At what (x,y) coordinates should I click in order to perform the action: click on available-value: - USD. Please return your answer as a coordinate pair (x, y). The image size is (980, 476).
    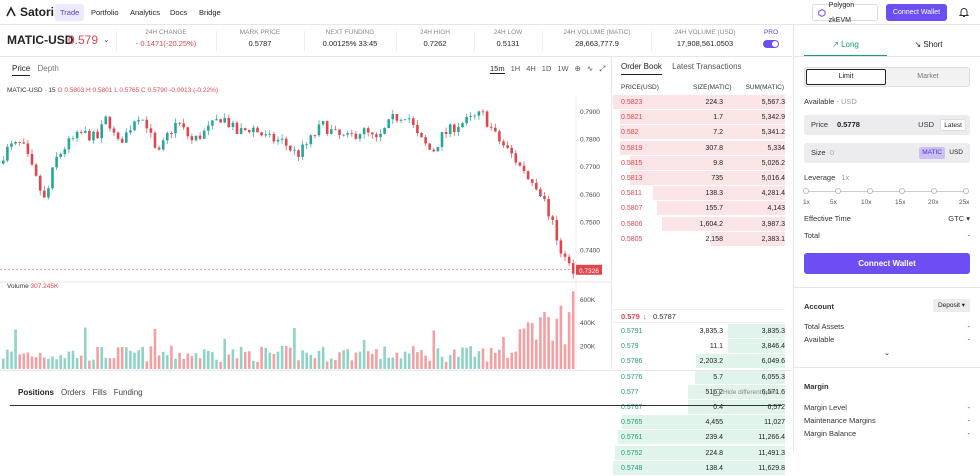
    Looking at the image, I should click on (846, 101).